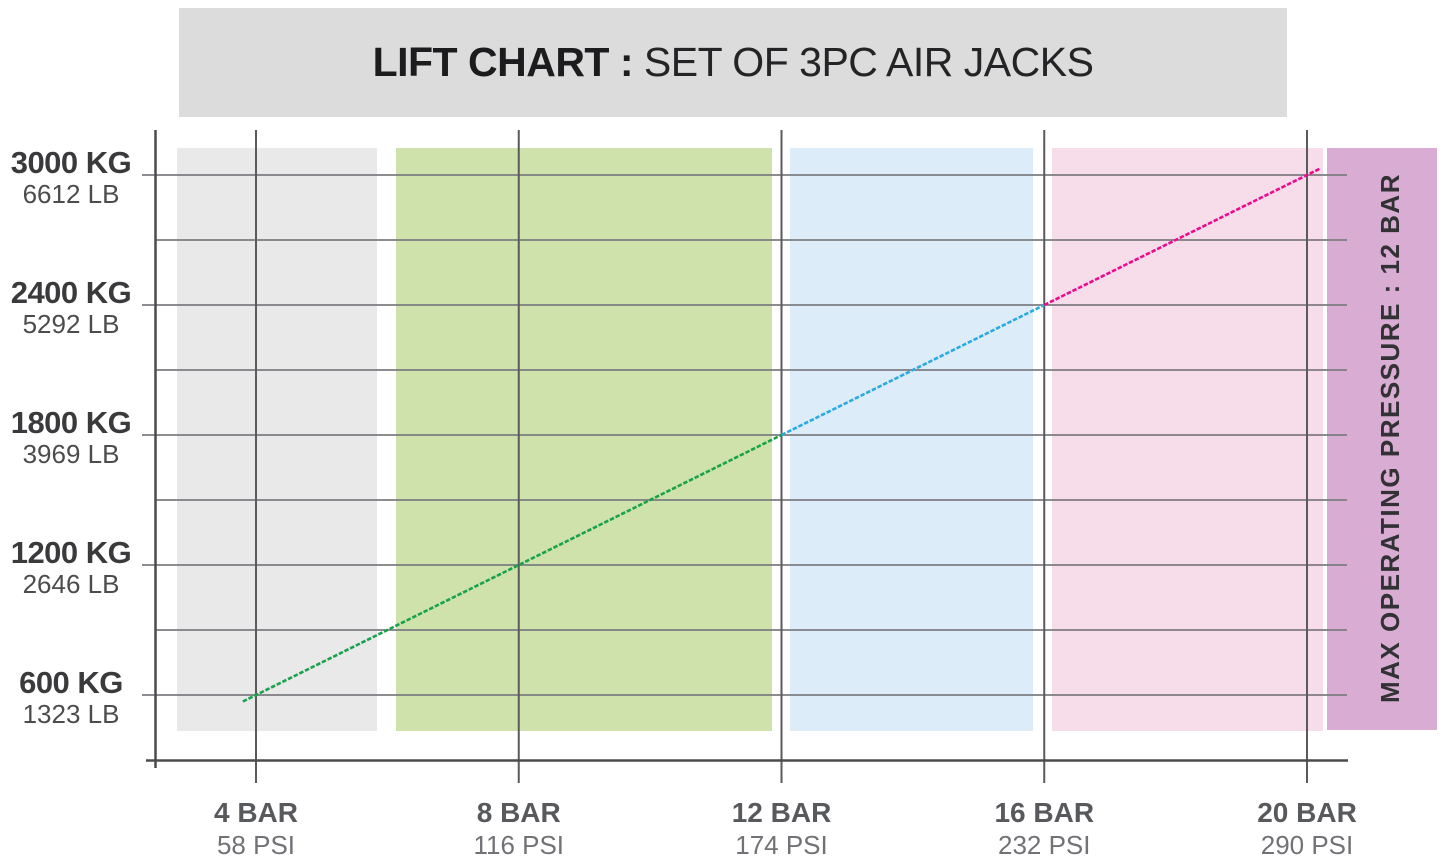 The height and width of the screenshot is (864, 1445). I want to click on y-axis-lb-value: 5292 LB, so click(71, 324).